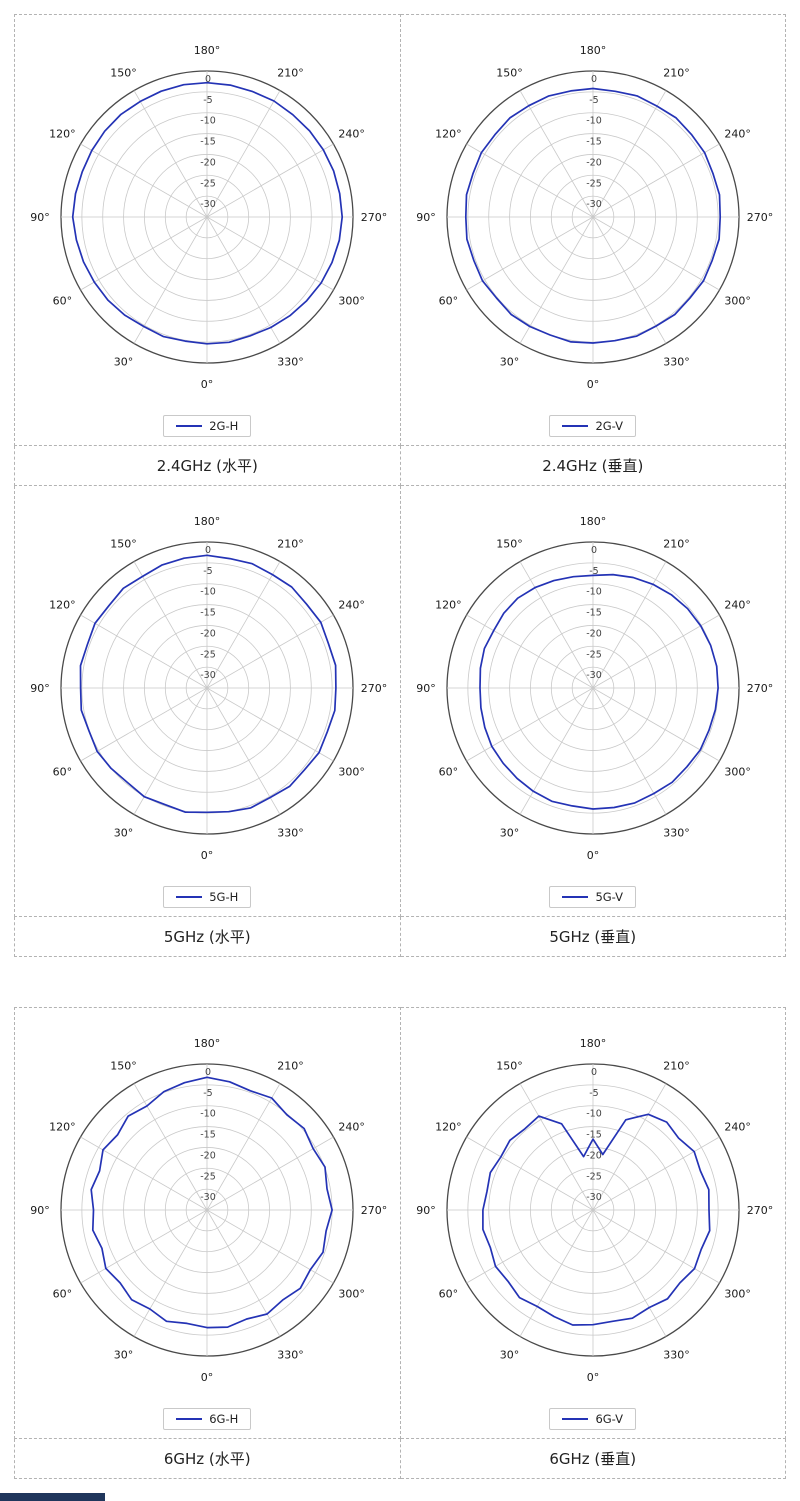 This screenshot has width=800, height=1501. I want to click on partial-element-bar, so click(52, 1497).